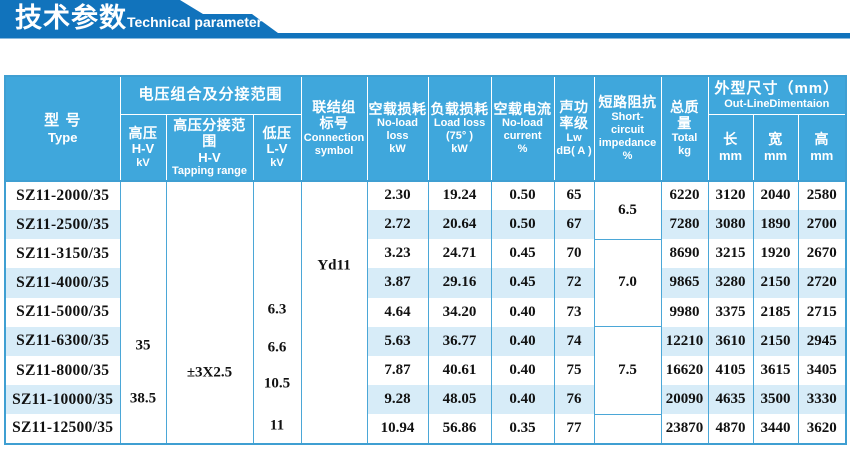 This screenshot has height=457, width=850. What do you see at coordinates (730, 370) in the screenshot?
I see `cell-length: 4105` at bounding box center [730, 370].